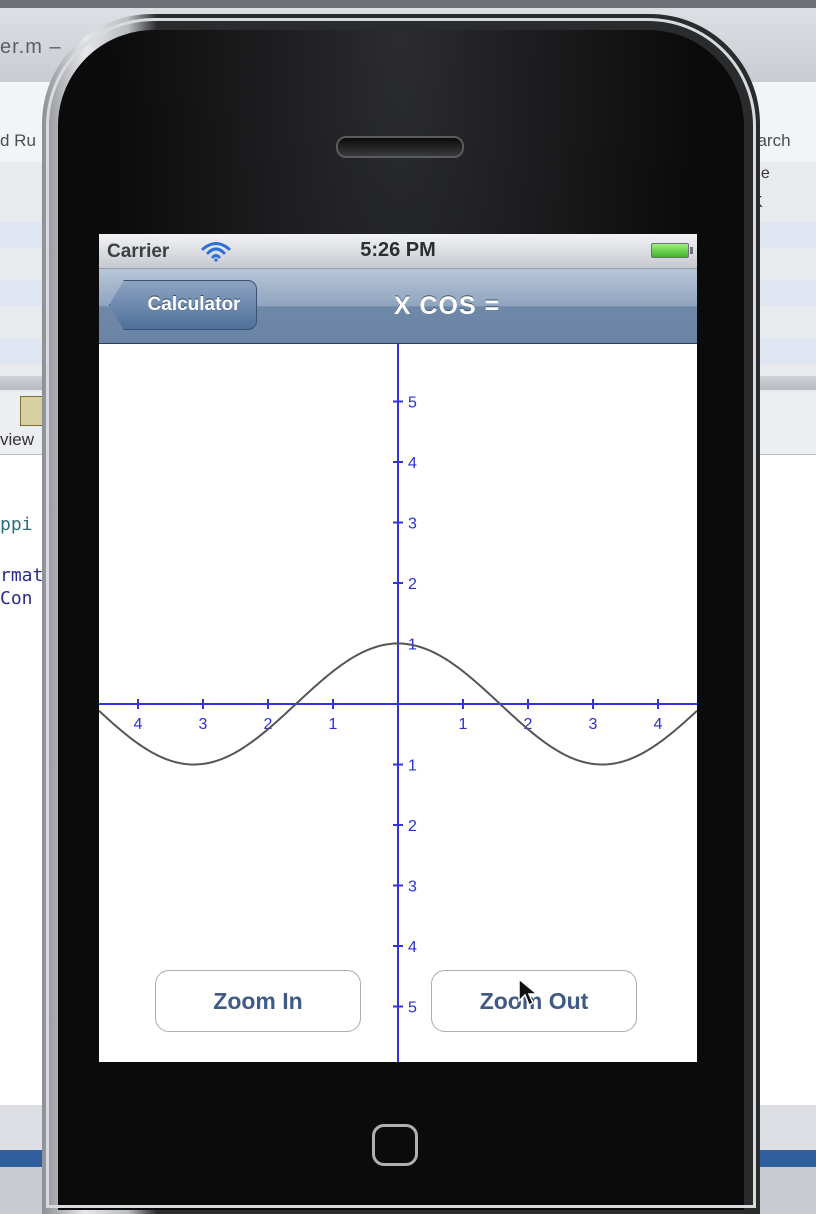 The width and height of the screenshot is (816, 1214). I want to click on background-code-line: ppi, so click(16, 524).